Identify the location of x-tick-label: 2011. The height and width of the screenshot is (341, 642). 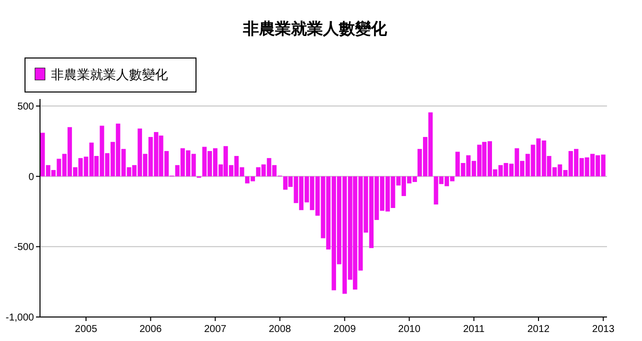
(474, 329).